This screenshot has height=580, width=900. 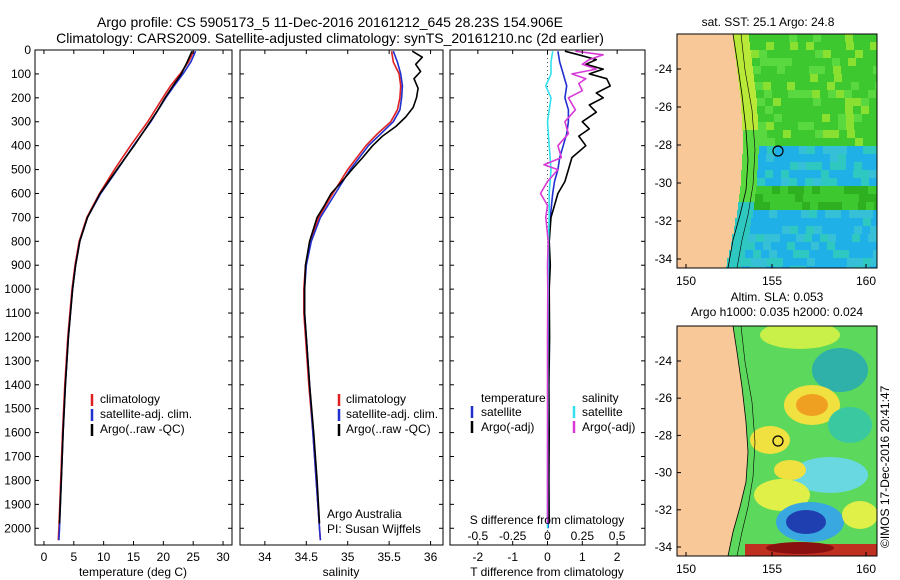 What do you see at coordinates (664, 547) in the screenshot?
I see `map-lat-tick-label: -34` at bounding box center [664, 547].